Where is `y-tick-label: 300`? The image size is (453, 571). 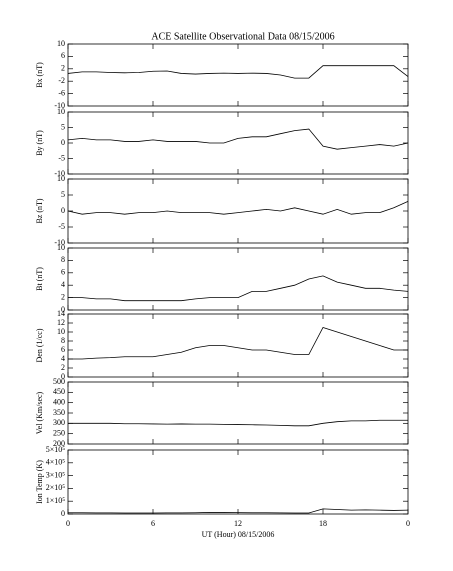
y-tick-label: 300 is located at coordinates (59, 422).